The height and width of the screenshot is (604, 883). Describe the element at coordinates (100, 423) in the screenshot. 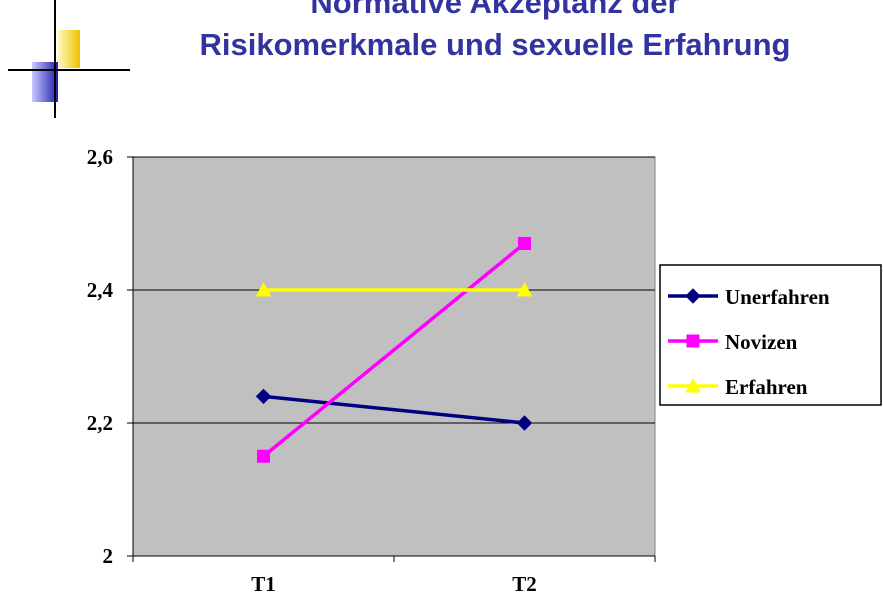

I see `y-tick-label: 2,2` at that location.